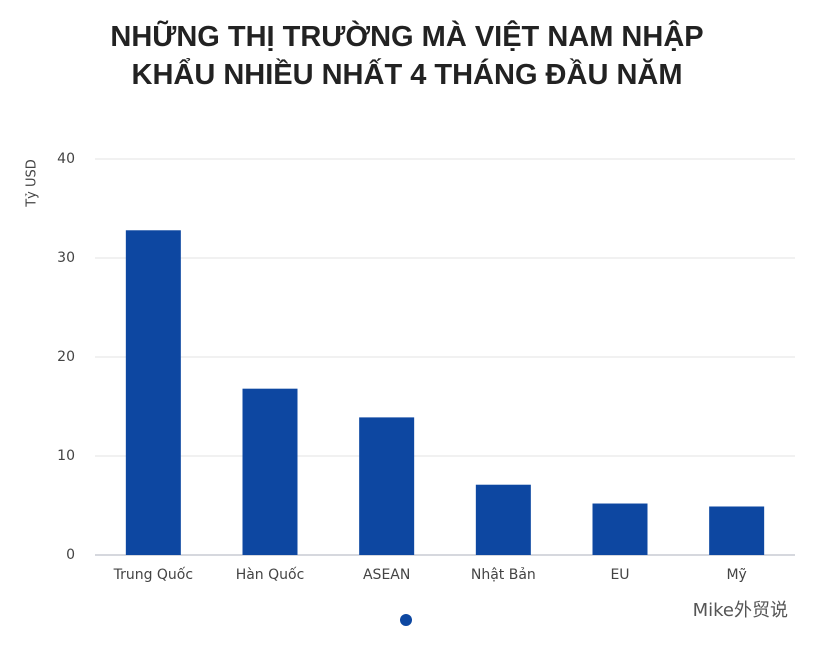 The image size is (814, 645). Describe the element at coordinates (32, 183) in the screenshot. I see `y-axis-label: Tỷ USD` at that location.